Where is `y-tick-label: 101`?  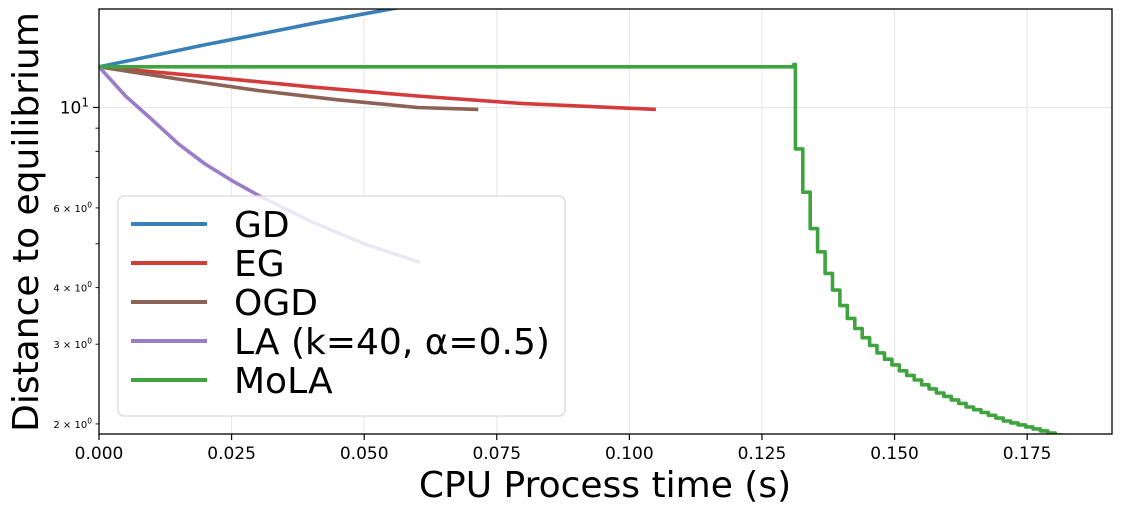
y-tick-label: 101 is located at coordinates (74, 106).